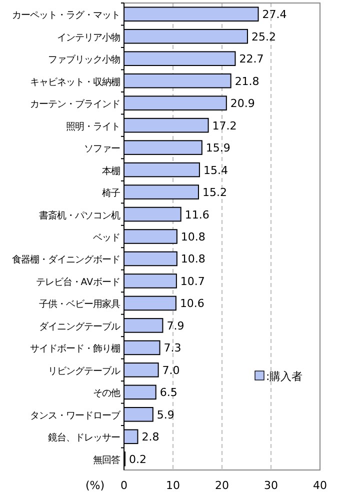  Describe the element at coordinates (165, 415) in the screenshot. I see `text: 5.9` at that location.